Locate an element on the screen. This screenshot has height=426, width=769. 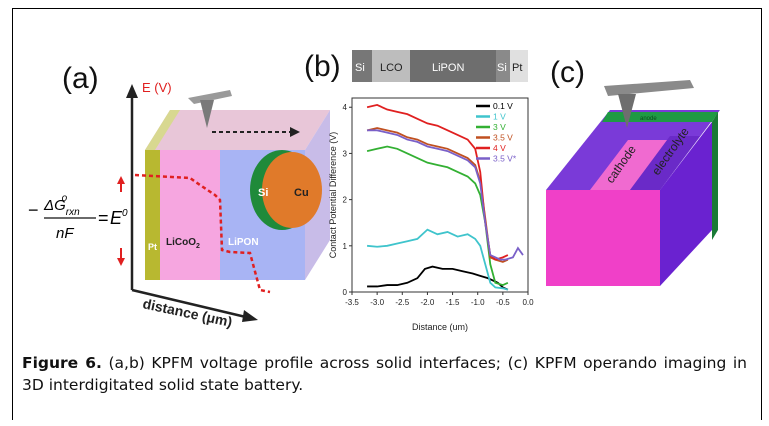
strip-label-lipon: LiPON is located at coordinates (448, 68).